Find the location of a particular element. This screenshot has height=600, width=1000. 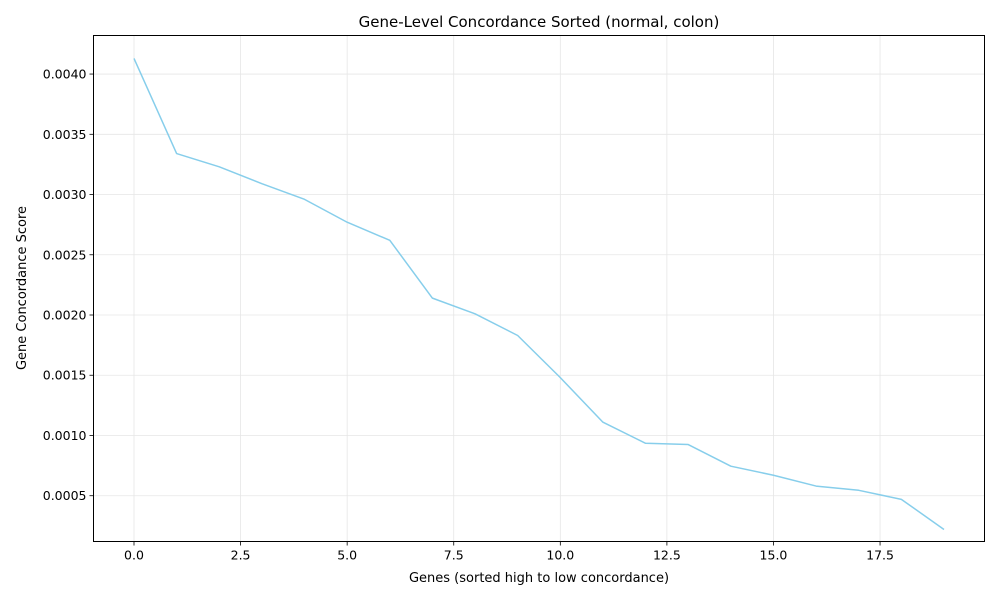

x-tick-label: 7.5 is located at coordinates (454, 555).